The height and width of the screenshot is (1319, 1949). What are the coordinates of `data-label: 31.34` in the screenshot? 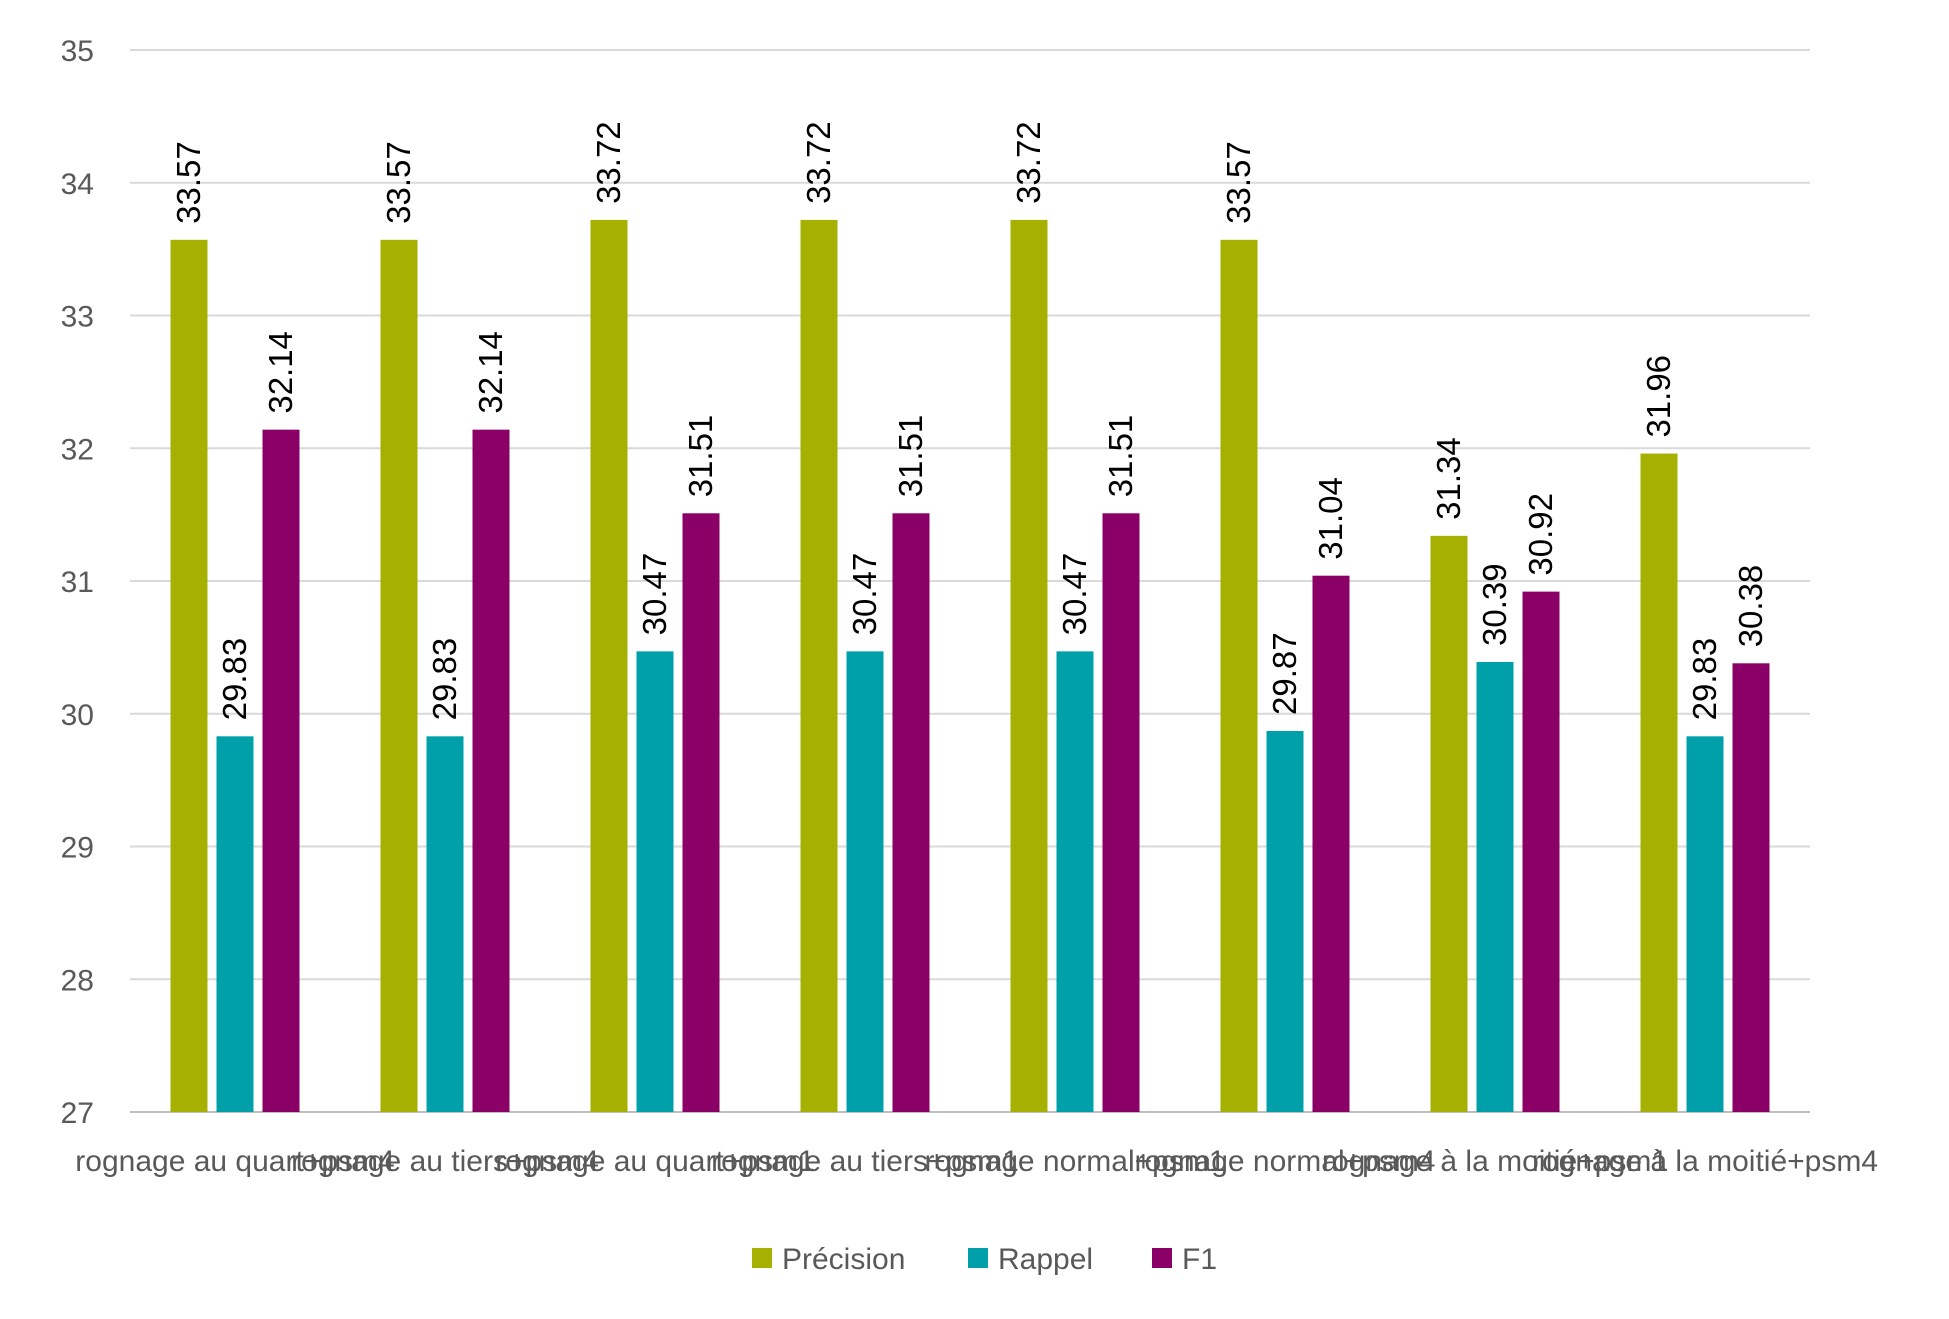 It's located at (1448, 478).